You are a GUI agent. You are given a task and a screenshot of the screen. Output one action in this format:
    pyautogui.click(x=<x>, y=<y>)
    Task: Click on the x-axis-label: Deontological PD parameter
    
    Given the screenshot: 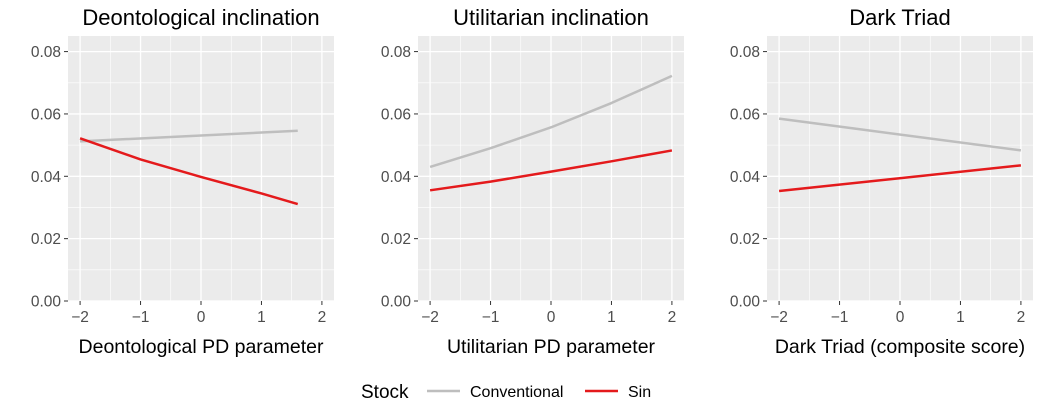 What is the action you would take?
    pyautogui.click(x=201, y=347)
    